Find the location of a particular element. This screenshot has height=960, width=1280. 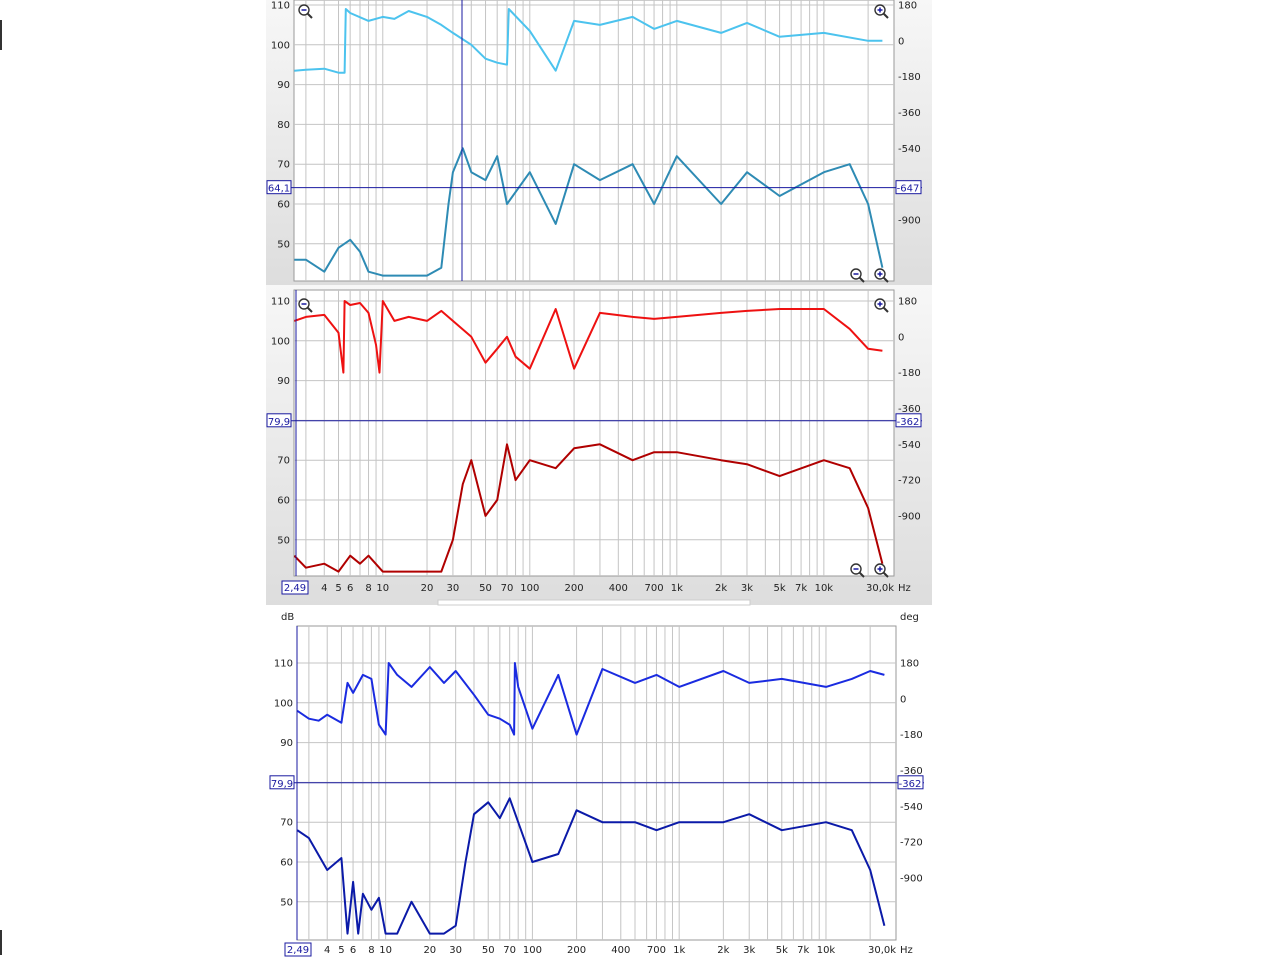

freq-tick-label: 400 is located at coordinates (618, 588).